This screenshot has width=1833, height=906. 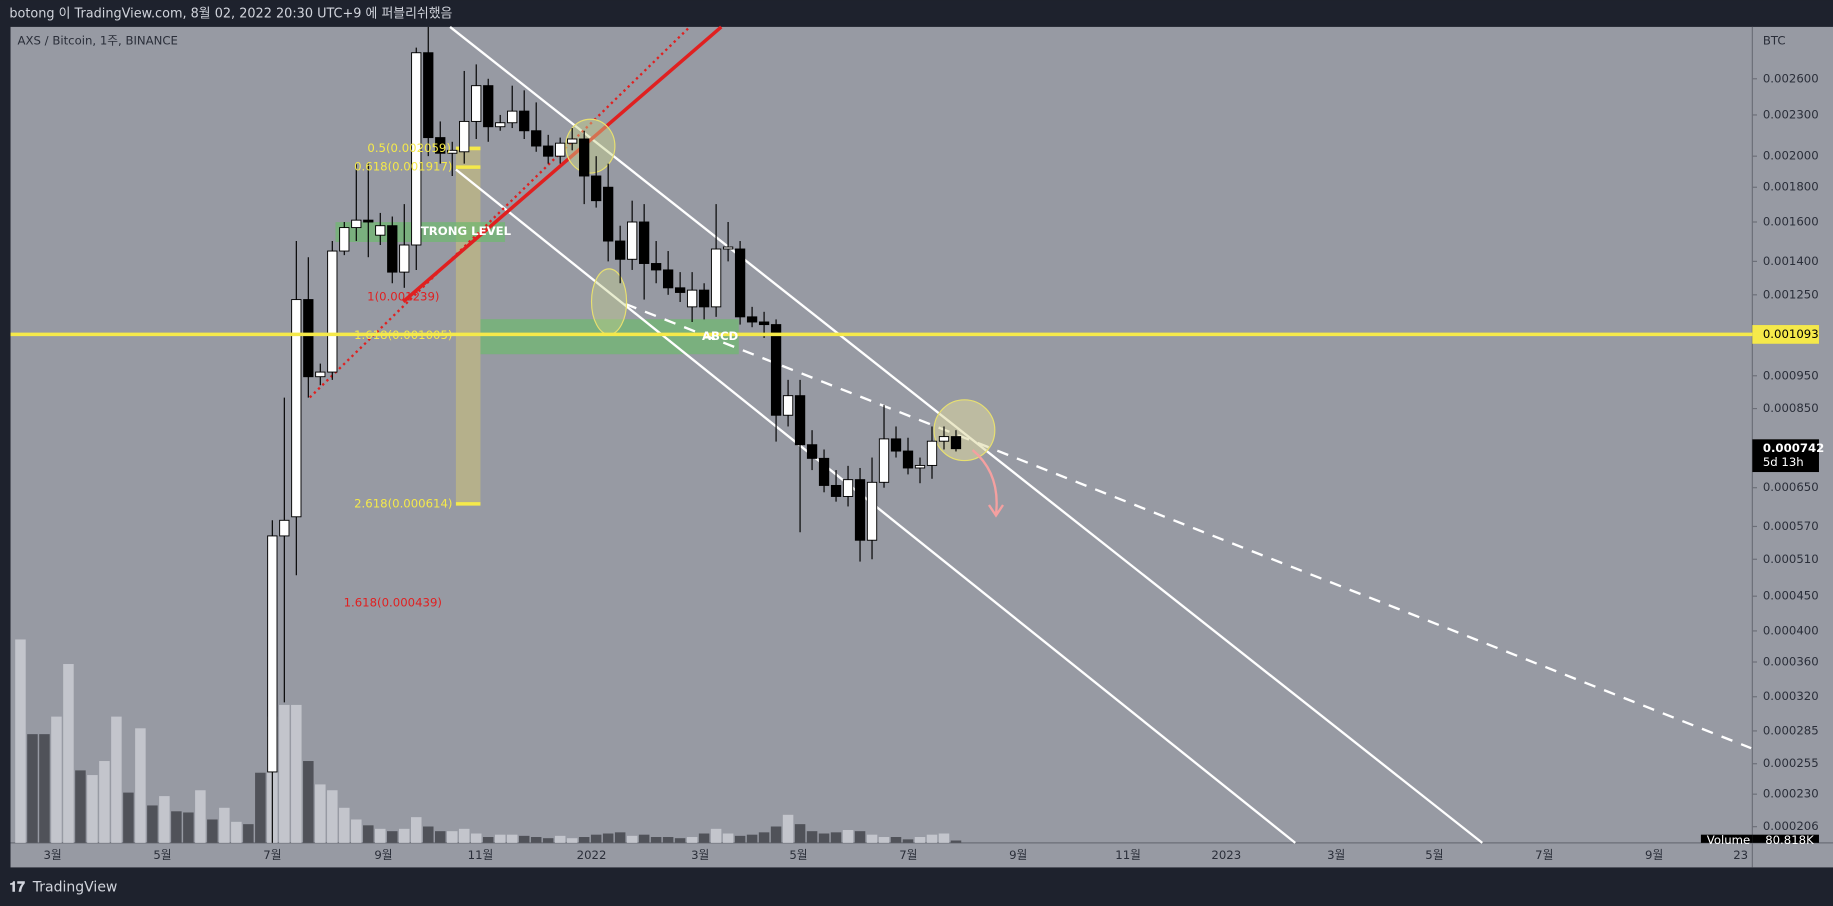 I want to click on y-tick-label: 0.001400, so click(x=1791, y=261).